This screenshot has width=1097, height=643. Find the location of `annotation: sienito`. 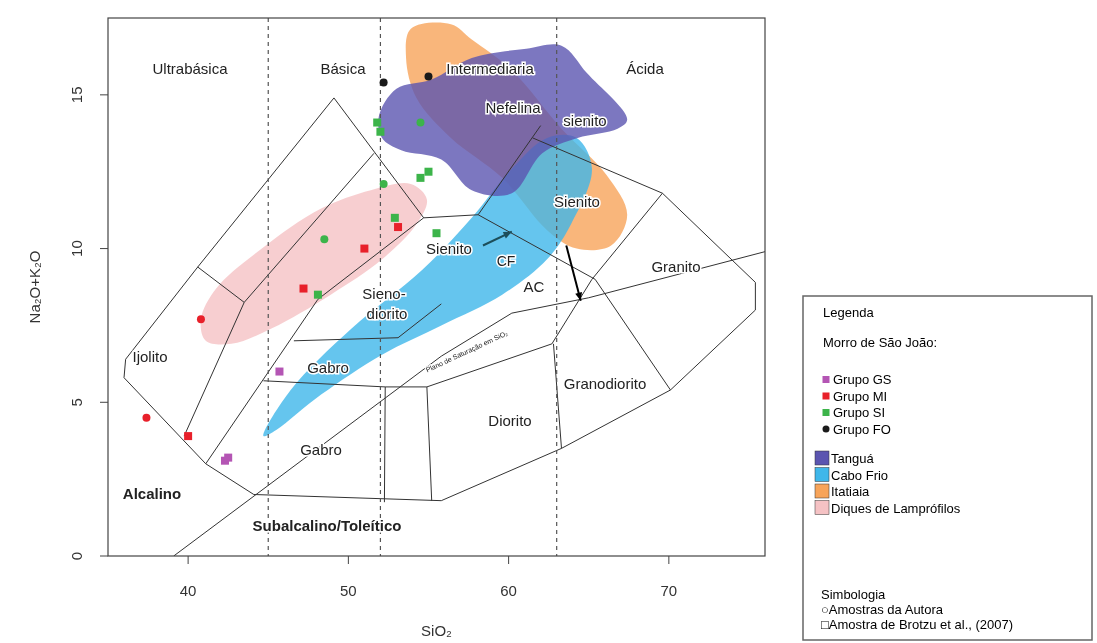

annotation: sienito is located at coordinates (585, 120).